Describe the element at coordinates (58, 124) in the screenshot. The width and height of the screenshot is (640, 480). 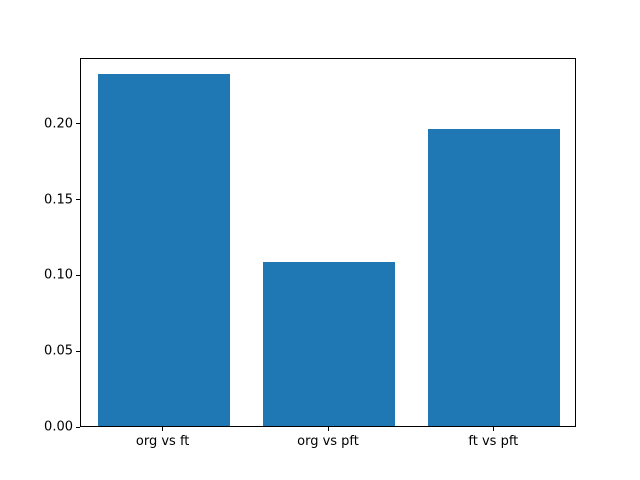
I see `y-tick-label: 0.20` at that location.